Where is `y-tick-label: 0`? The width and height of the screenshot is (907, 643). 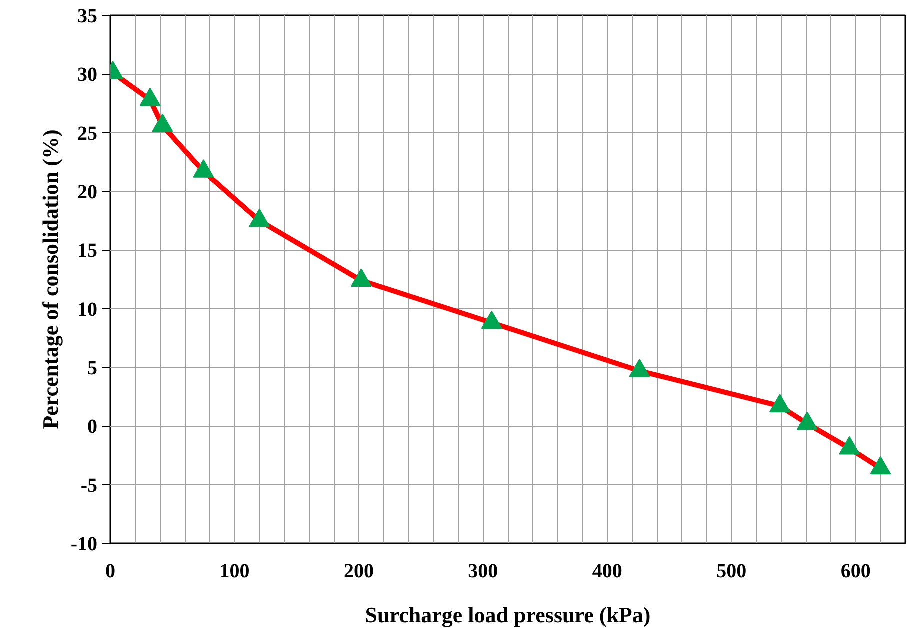
y-tick-label: 0 is located at coordinates (93, 427).